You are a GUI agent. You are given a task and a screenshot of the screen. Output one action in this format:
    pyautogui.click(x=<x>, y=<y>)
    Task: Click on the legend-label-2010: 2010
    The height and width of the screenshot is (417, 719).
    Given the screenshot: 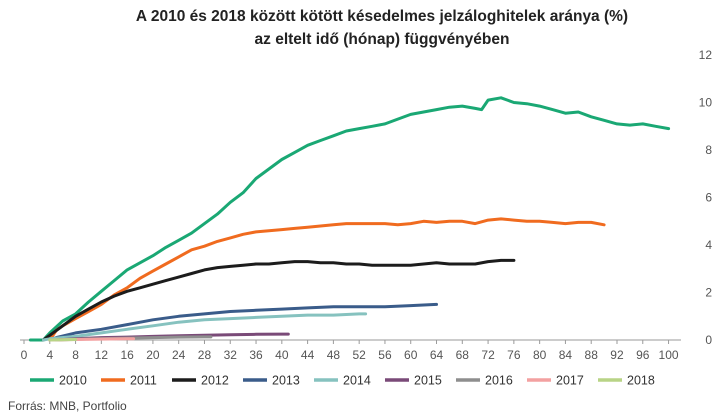 What is the action you would take?
    pyautogui.click(x=73, y=381)
    